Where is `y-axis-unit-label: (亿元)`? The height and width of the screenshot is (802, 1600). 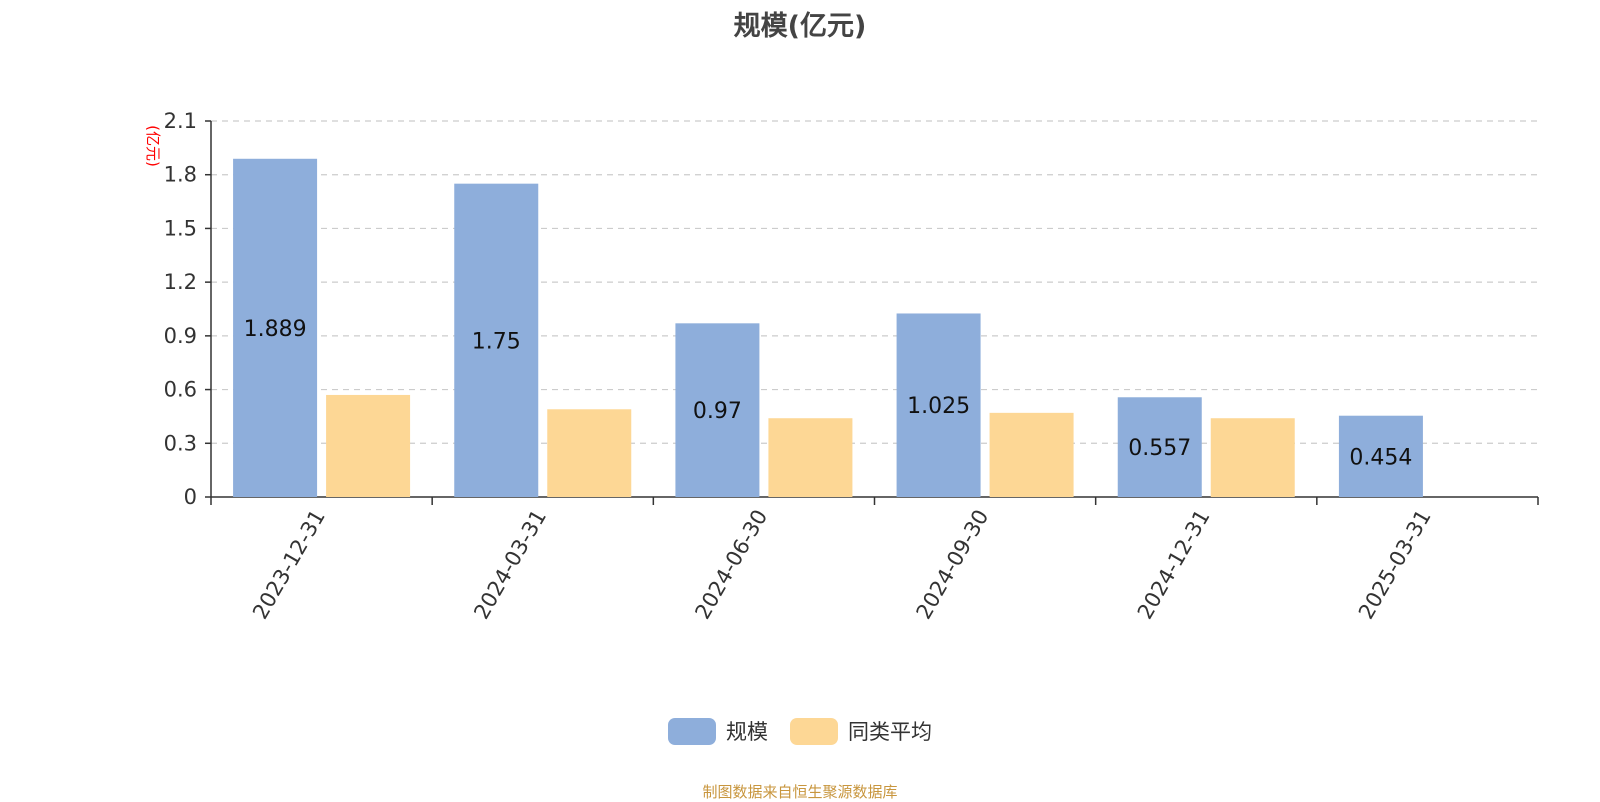
y-axis-unit-label: (亿元) is located at coordinates (153, 146).